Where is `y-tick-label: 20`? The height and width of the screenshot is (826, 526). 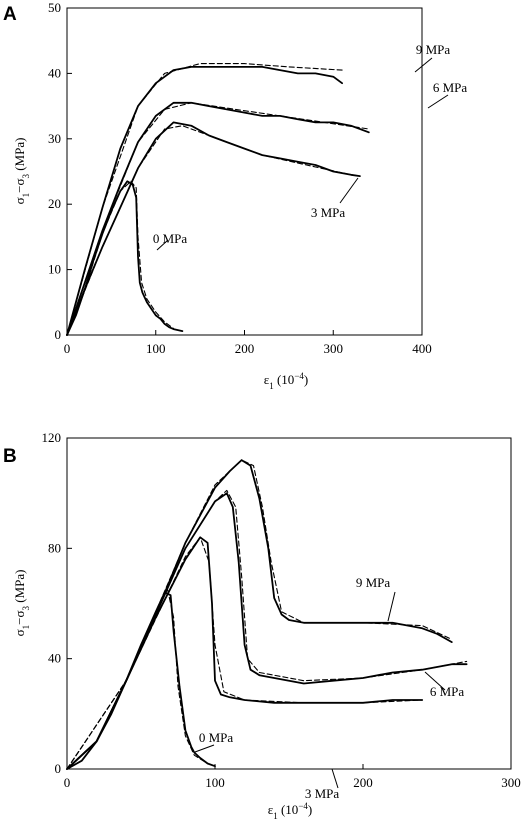
y-tick-label: 20 is located at coordinates (54, 203).